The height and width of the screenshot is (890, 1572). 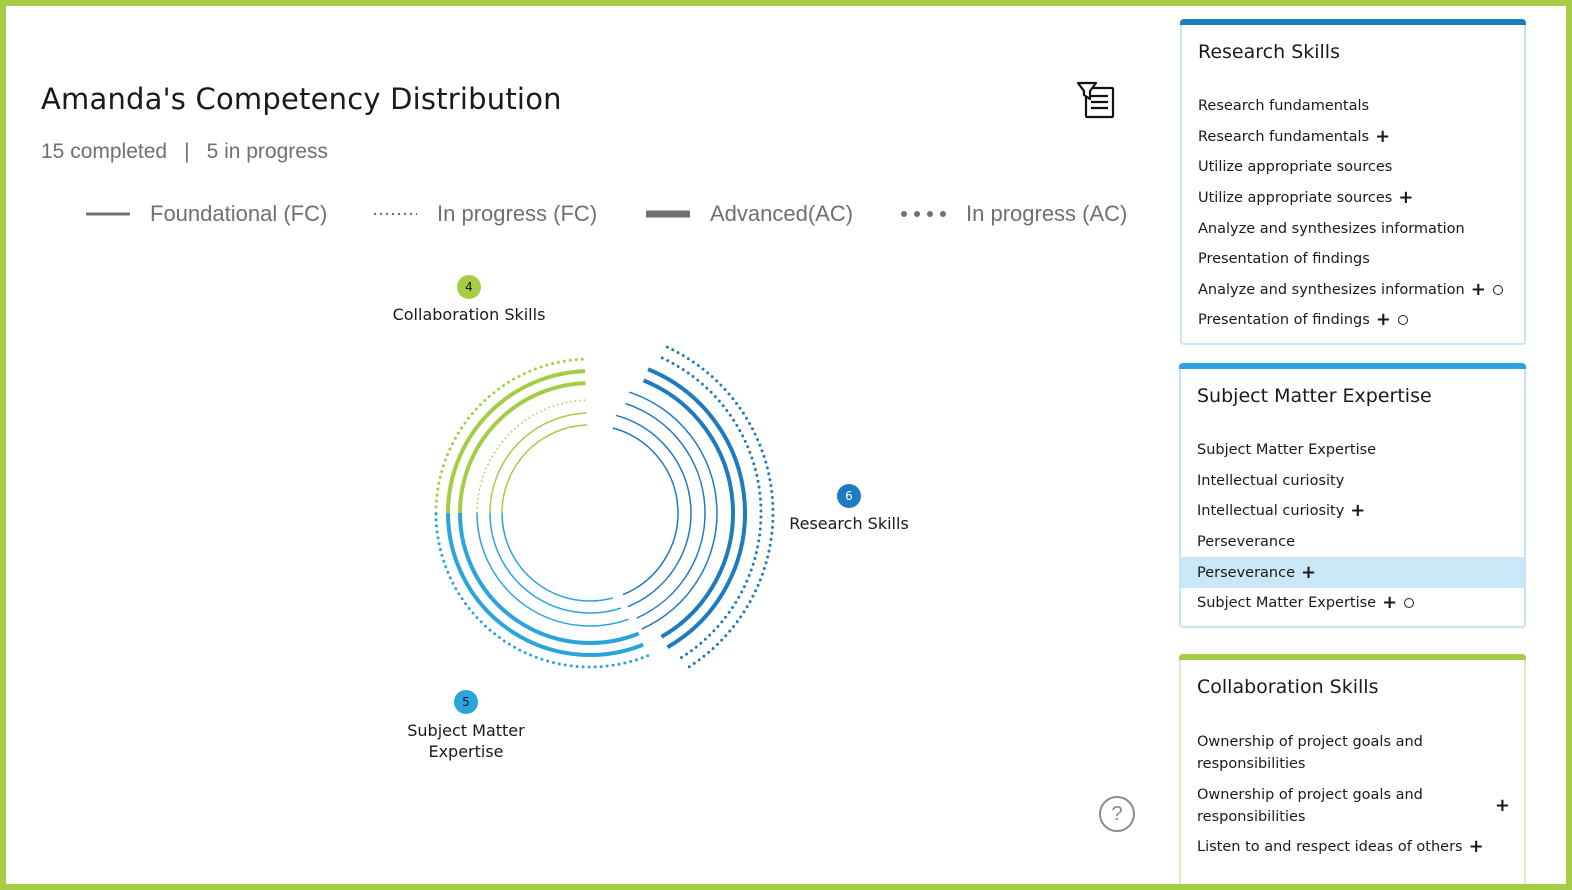 I want to click on competency-item: Utilize appropriate sources, so click(x=1353, y=167).